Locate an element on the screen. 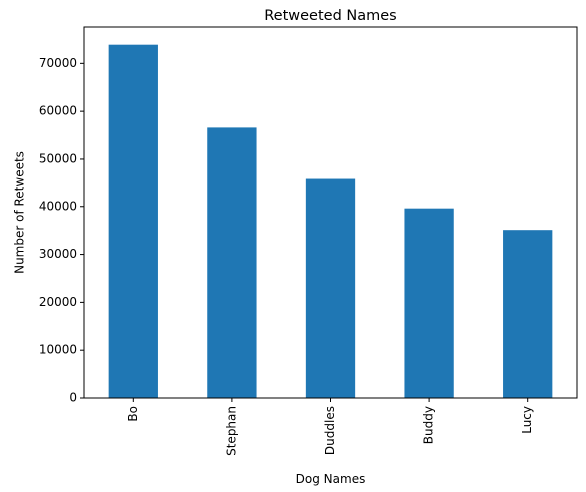 This screenshot has height=492, width=586. y-tick-label: 0 is located at coordinates (73, 398).